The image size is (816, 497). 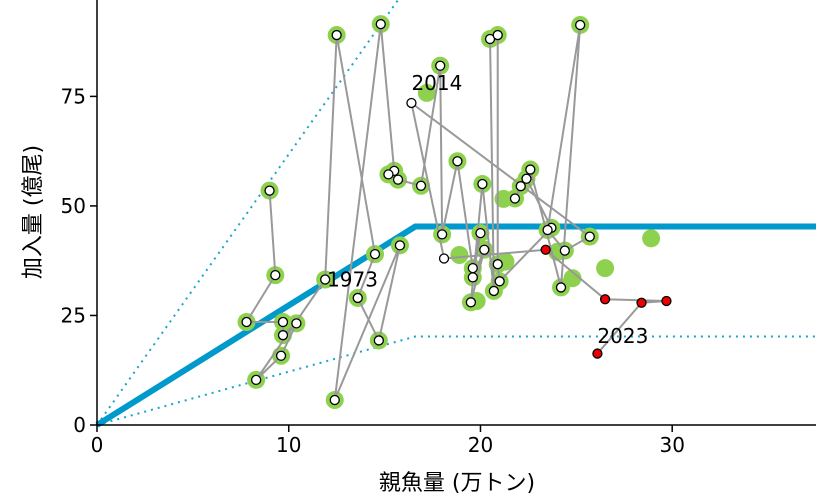 What do you see at coordinates (73, 206) in the screenshot?
I see `y-tick-label: 50` at bounding box center [73, 206].